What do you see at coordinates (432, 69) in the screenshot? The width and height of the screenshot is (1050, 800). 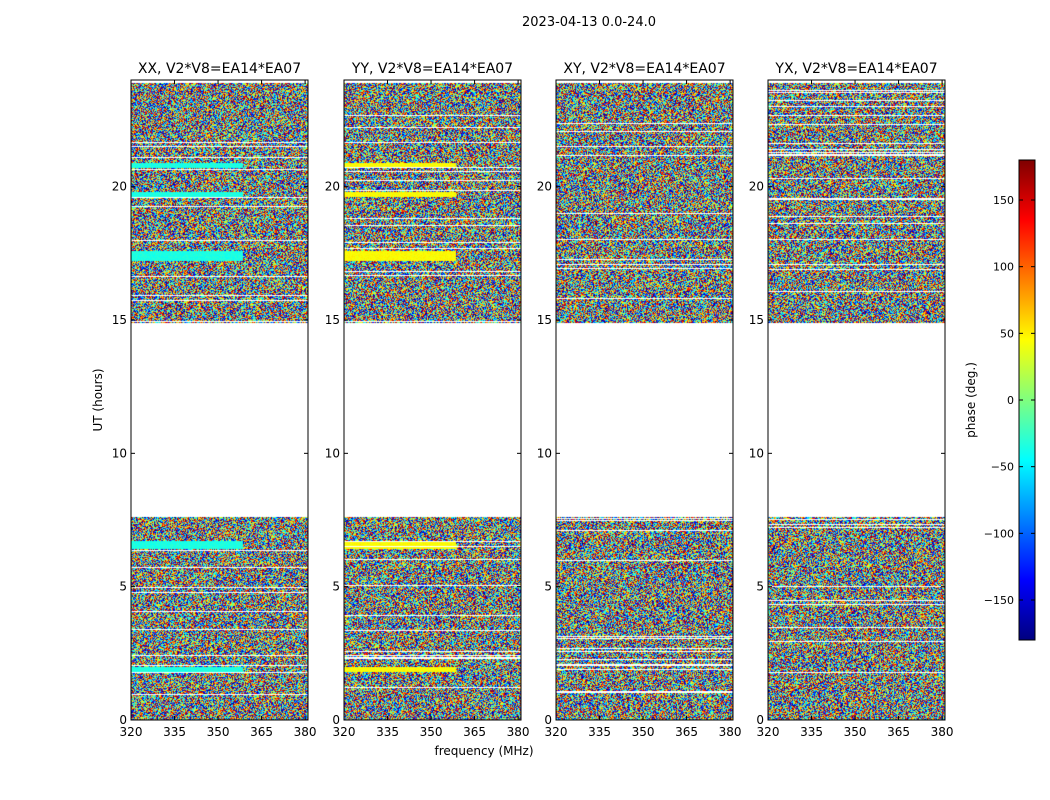 I see `panel-title: YY, V2*V8=EA14*EA07` at bounding box center [432, 69].